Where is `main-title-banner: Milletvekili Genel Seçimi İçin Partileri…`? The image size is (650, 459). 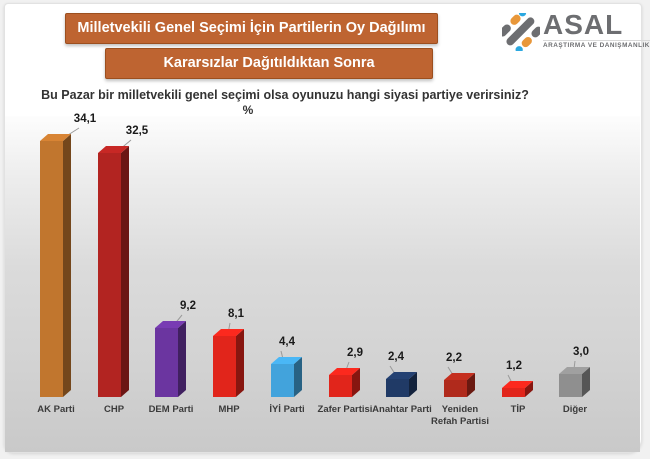 main-title-banner: Milletvekili Genel Seçimi İçin Partileri… is located at coordinates (251, 28).